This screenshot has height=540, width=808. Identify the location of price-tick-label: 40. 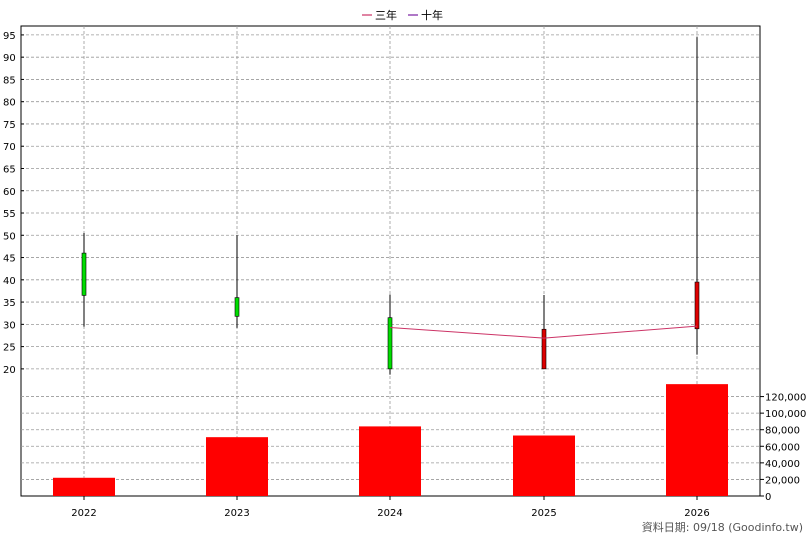
(9, 281).